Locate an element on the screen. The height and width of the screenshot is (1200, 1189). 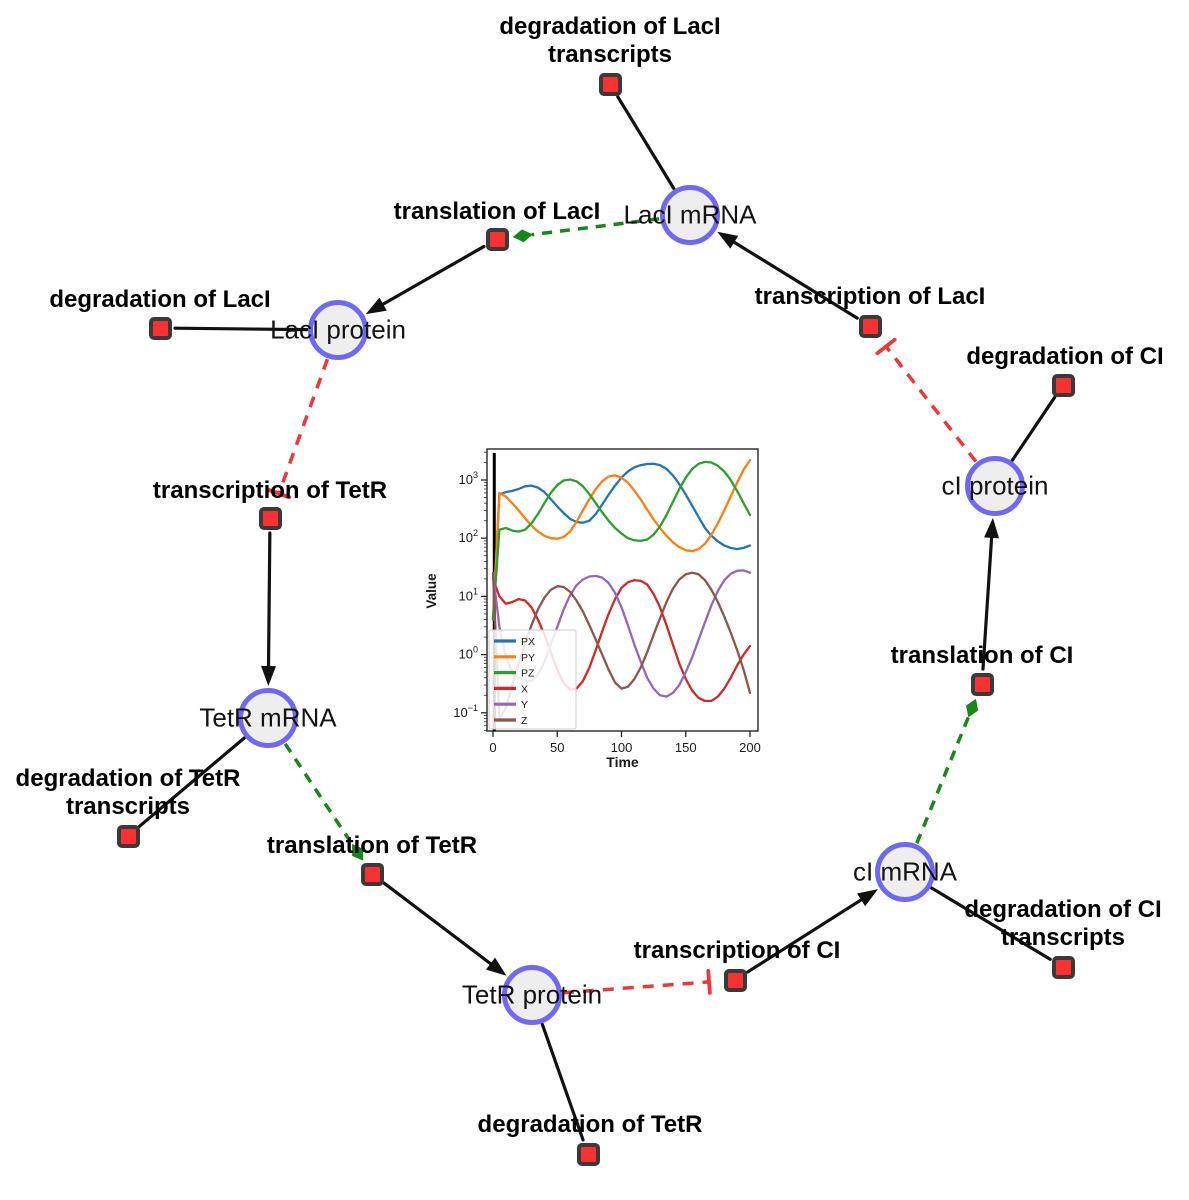
reaction-node-transl-ci is located at coordinates (982, 684).